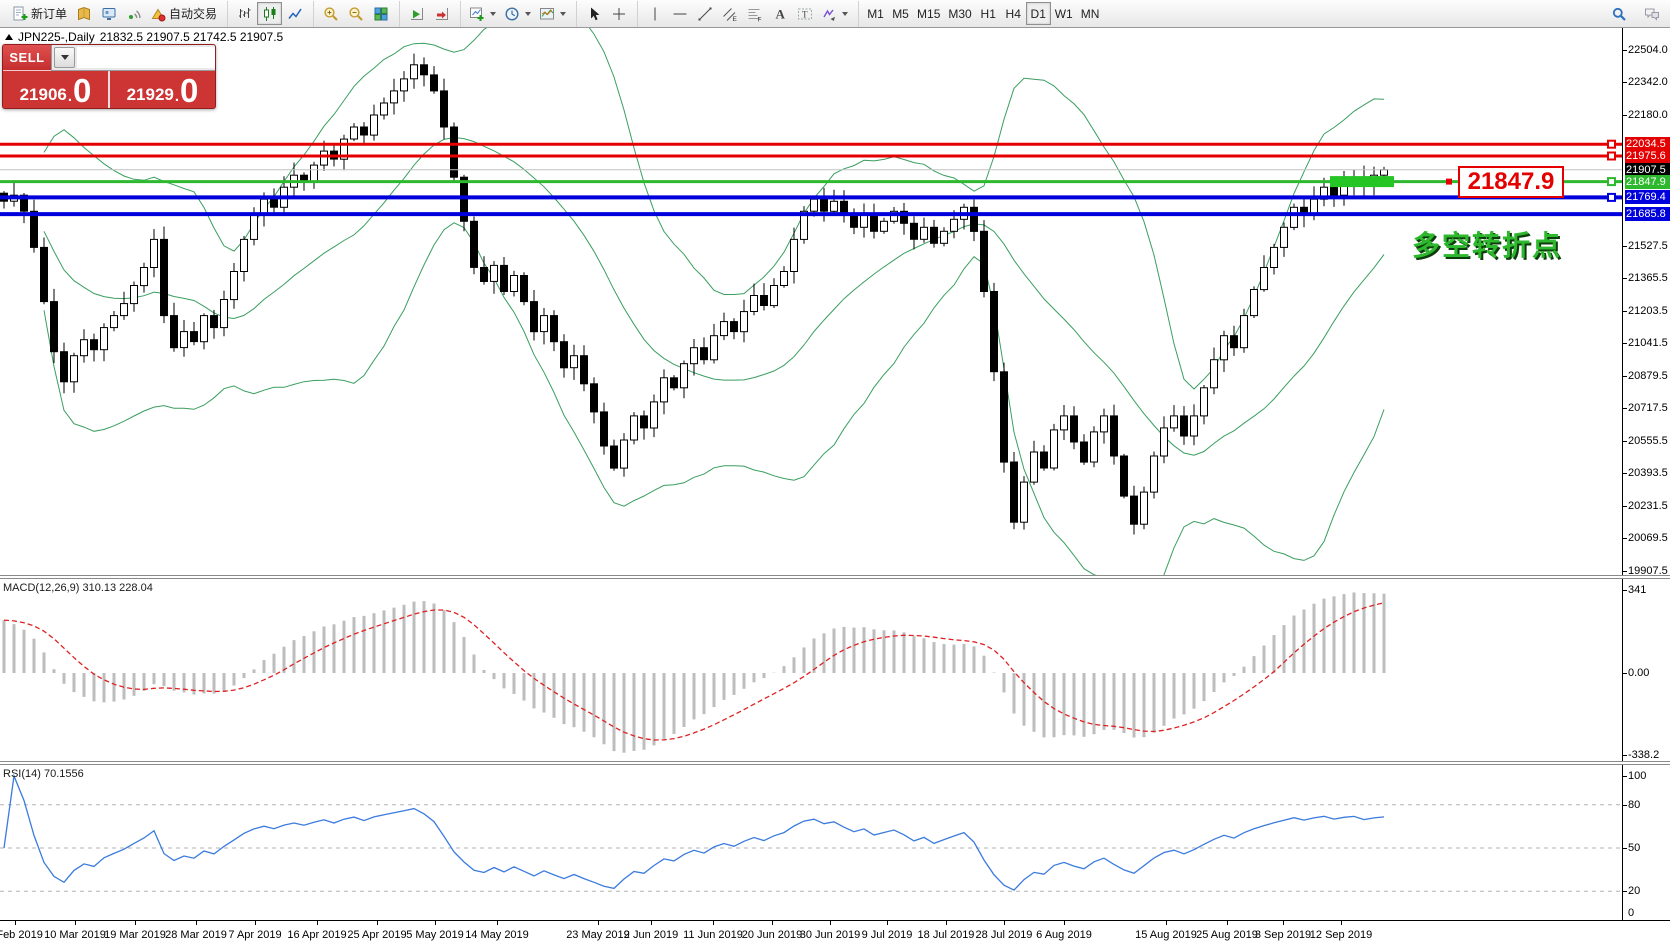  What do you see at coordinates (158, 14) in the screenshot?
I see `autotrade-icon` at bounding box center [158, 14].